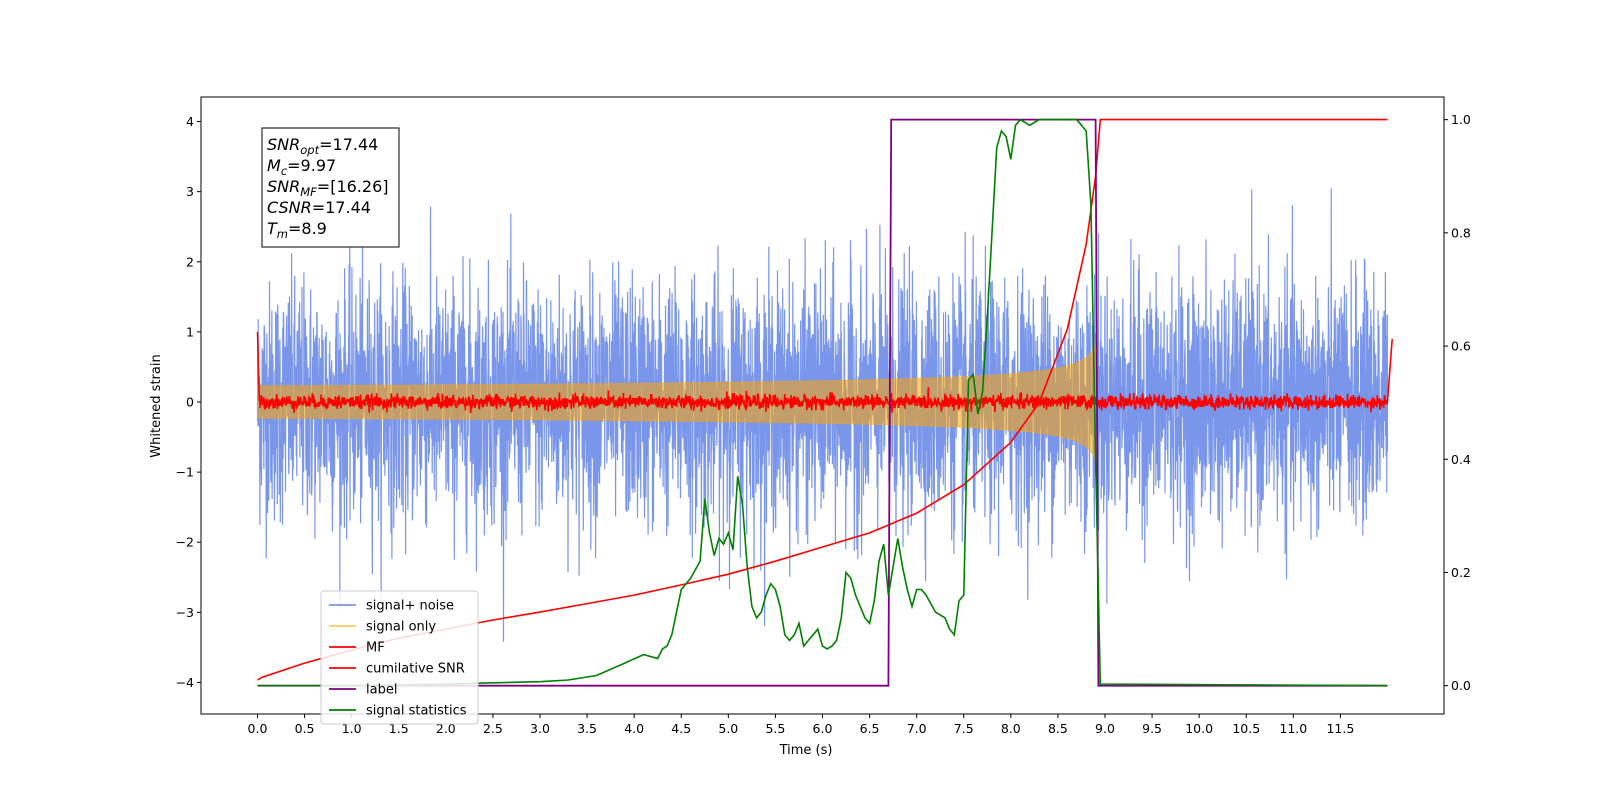 This screenshot has height=800, width=1600. I want to click on annotation-line: Mc=9.97, so click(301, 167).